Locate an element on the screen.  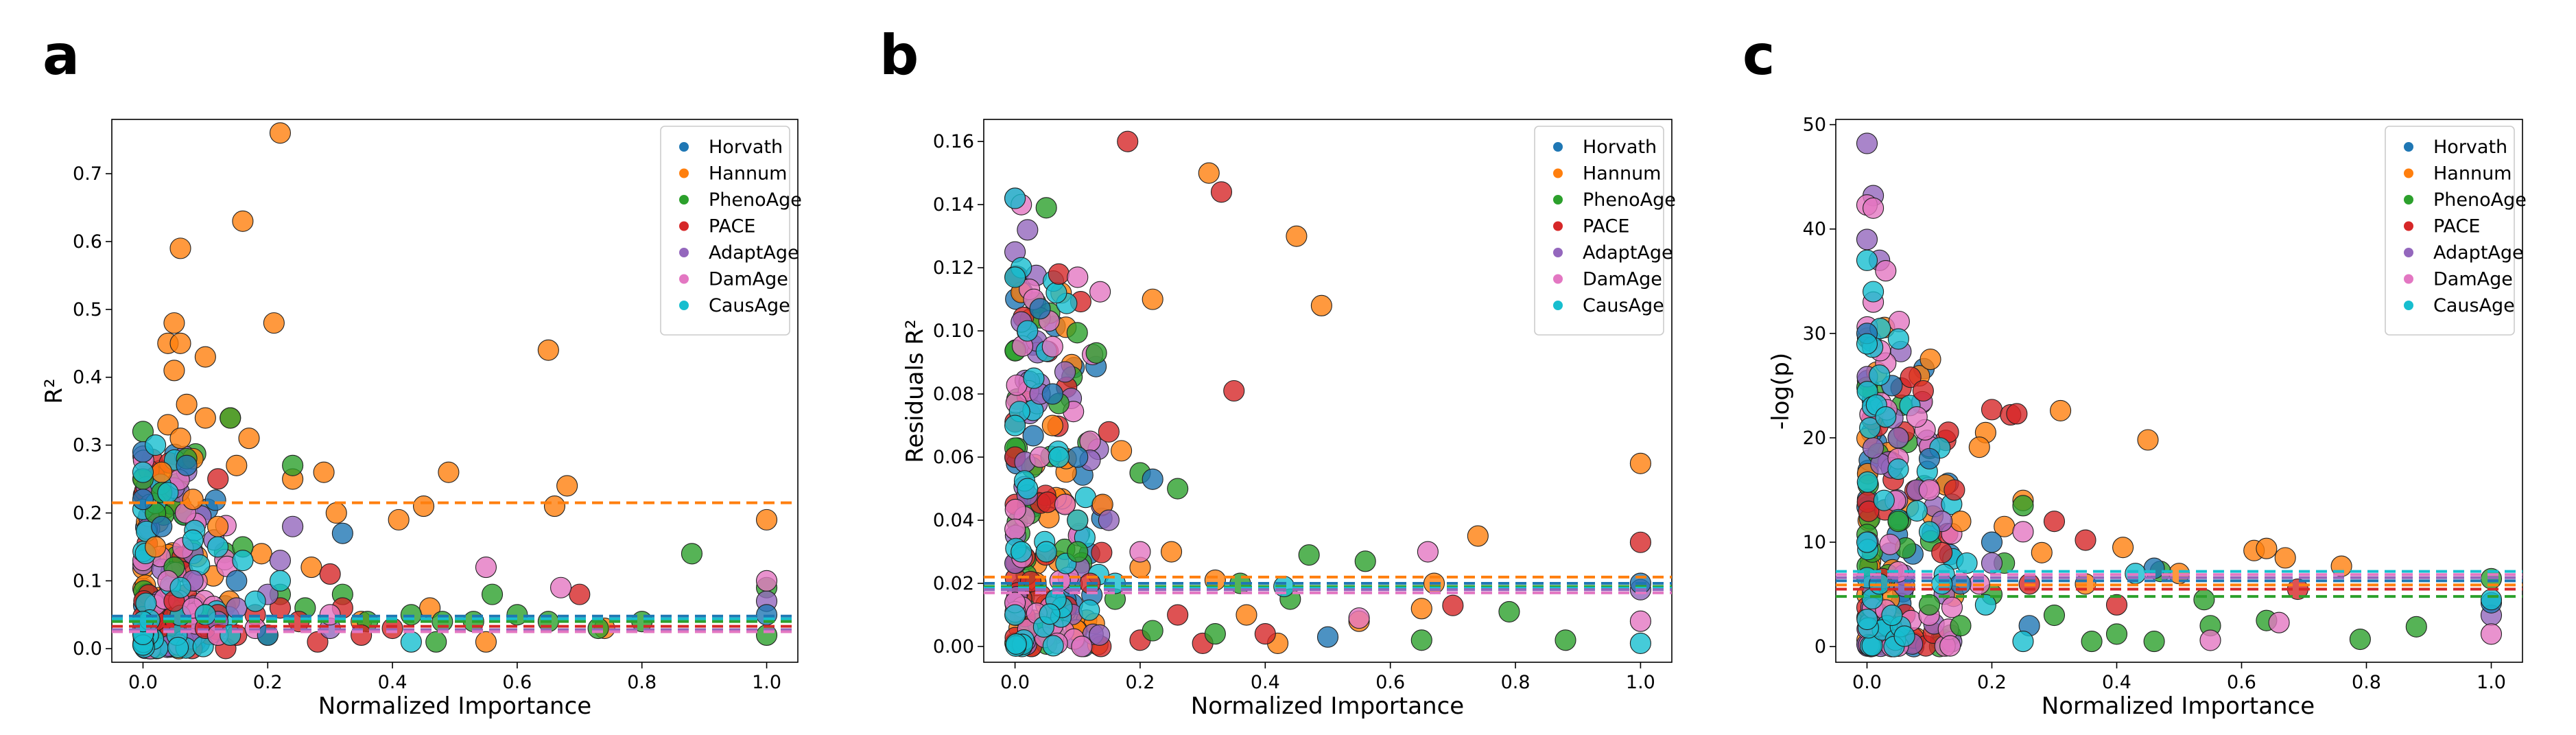
y-tick-label: 40 is located at coordinates (1814, 229).